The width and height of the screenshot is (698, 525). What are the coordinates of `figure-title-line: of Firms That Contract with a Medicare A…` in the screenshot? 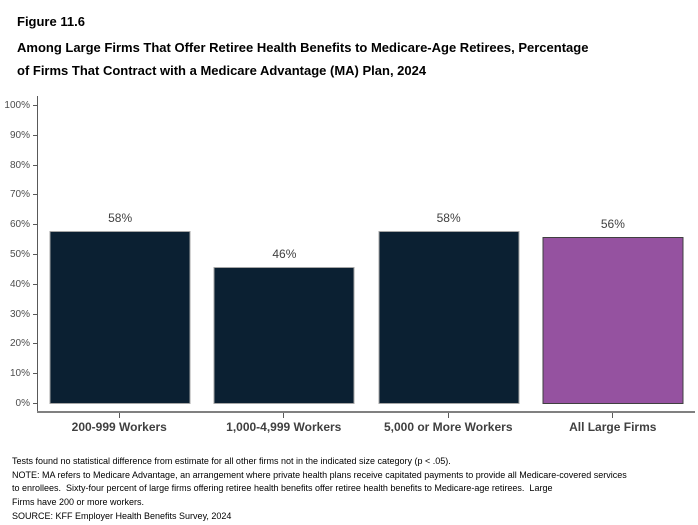 It's located at (222, 70).